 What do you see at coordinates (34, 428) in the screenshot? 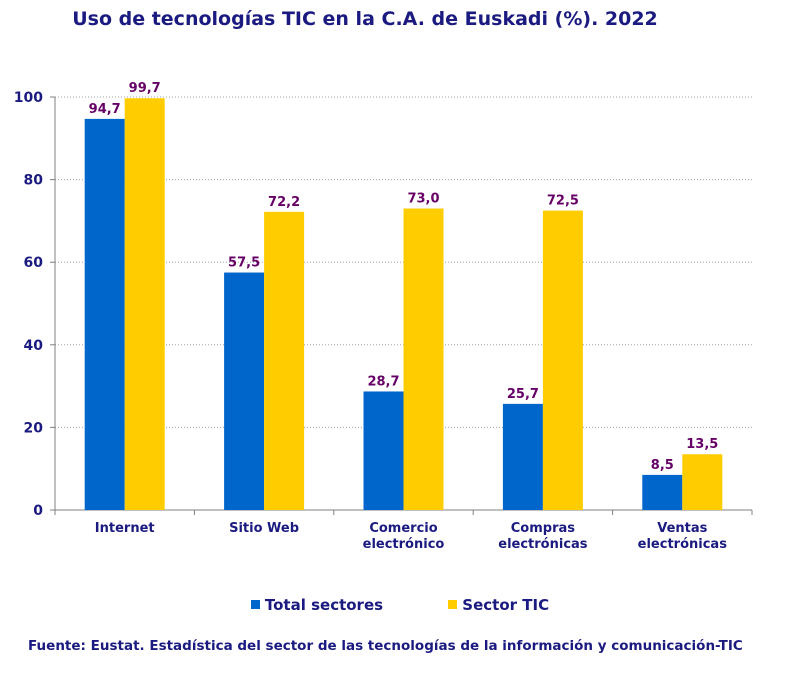
I see `y-tick-label: 20` at bounding box center [34, 428].